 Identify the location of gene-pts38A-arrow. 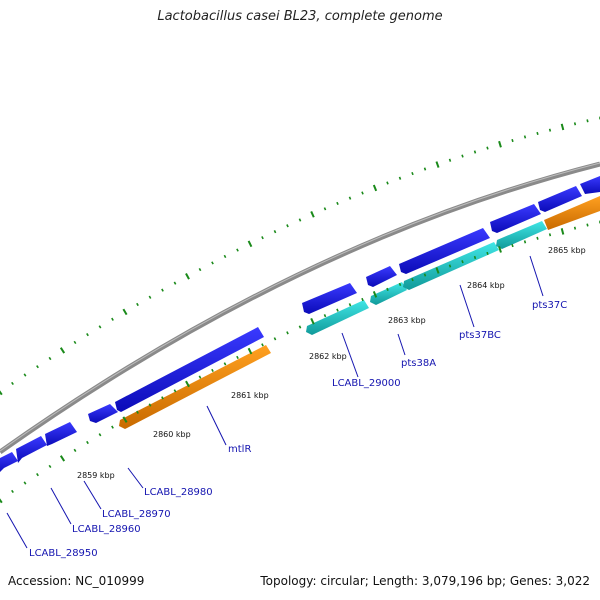
(337, 317).